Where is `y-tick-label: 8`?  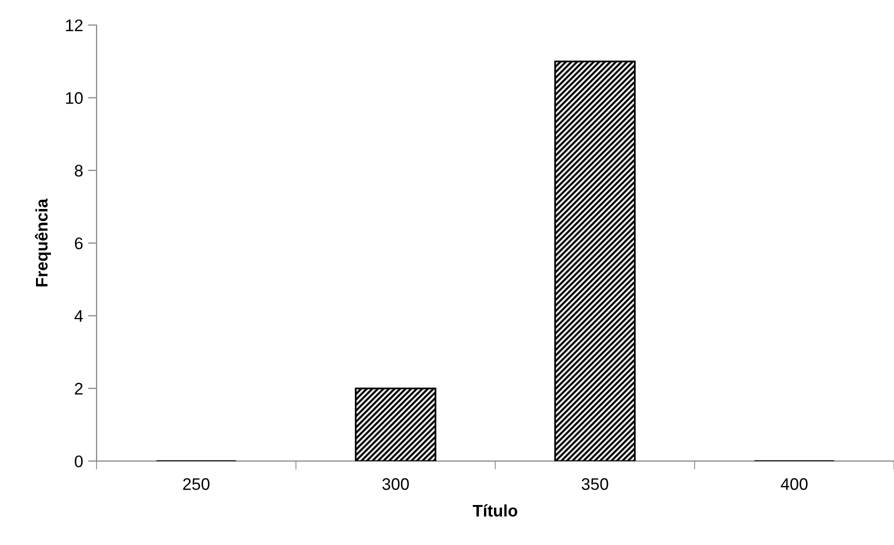
y-tick-label: 8 is located at coordinates (78, 170).